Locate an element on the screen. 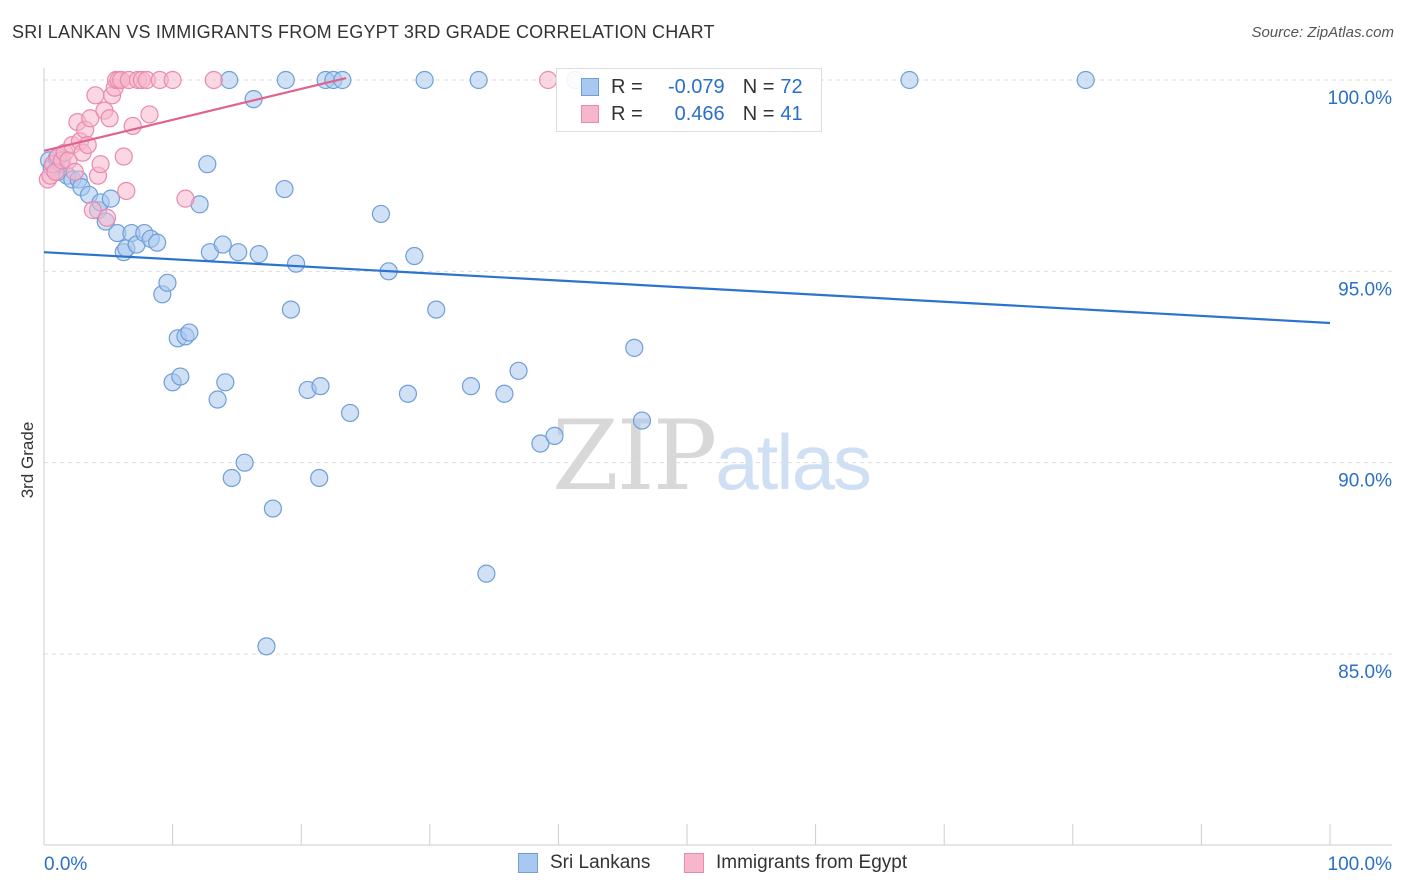 The width and height of the screenshot is (1406, 892). trendline-sri-lankans is located at coordinates (687, 288).